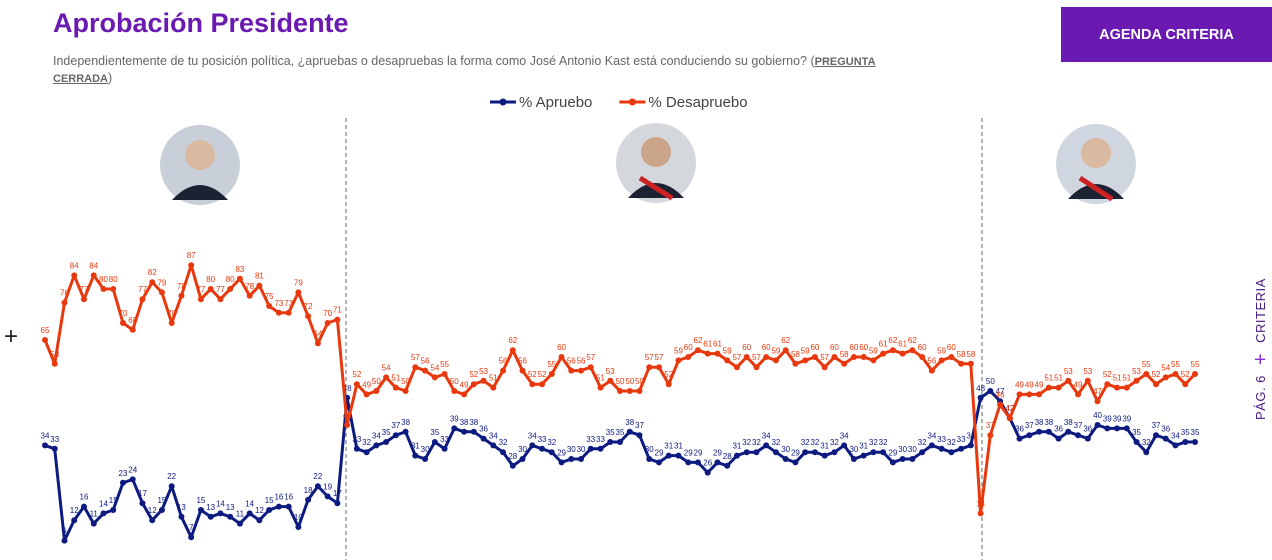 Image resolution: width=1272 pixels, height=560 pixels. What do you see at coordinates (317, 476) in the screenshot?
I see `data-label: 22` at bounding box center [317, 476].